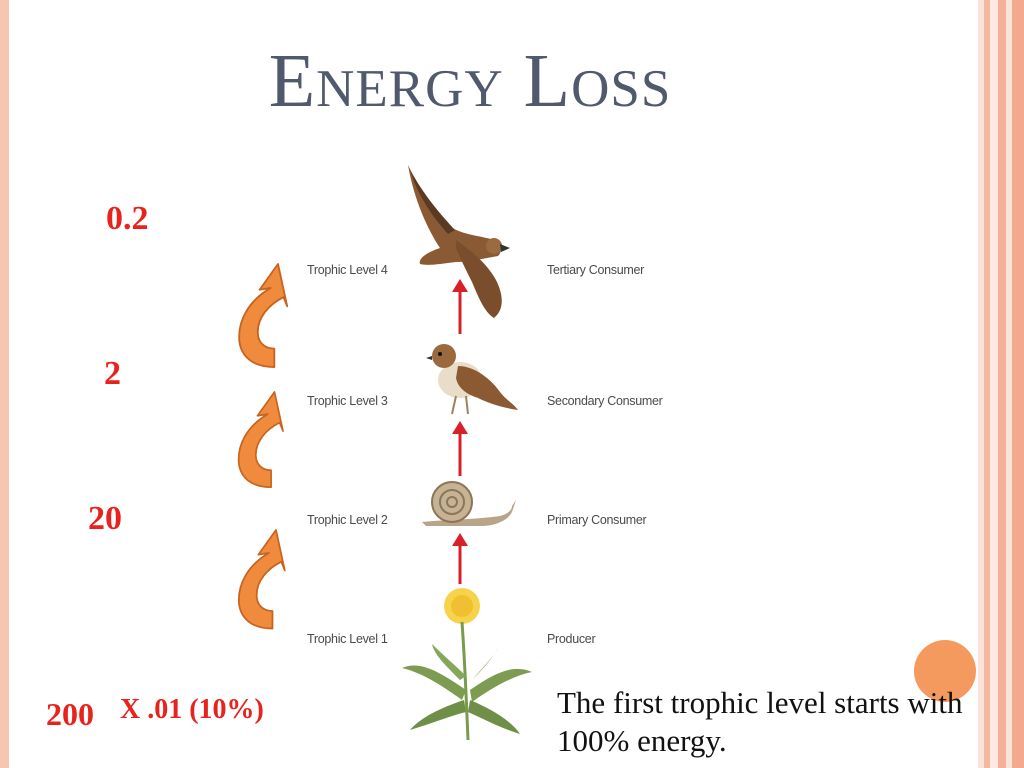  I want to click on slide-frame-left, so click(4, 384).